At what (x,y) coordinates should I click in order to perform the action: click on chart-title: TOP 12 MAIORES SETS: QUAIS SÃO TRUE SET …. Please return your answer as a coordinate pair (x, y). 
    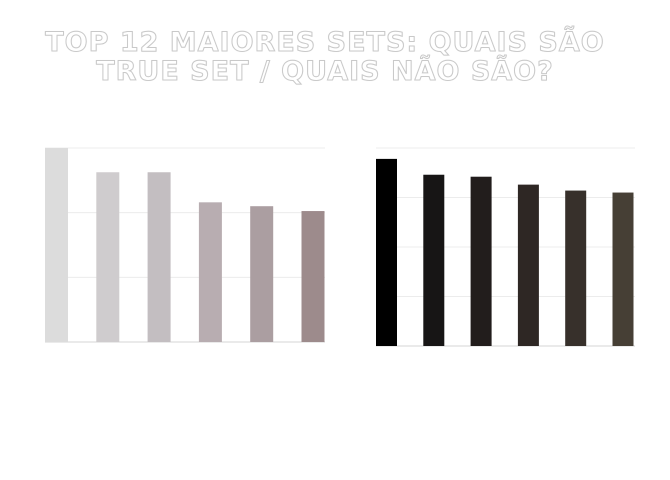
    Looking at the image, I should click on (325, 57).